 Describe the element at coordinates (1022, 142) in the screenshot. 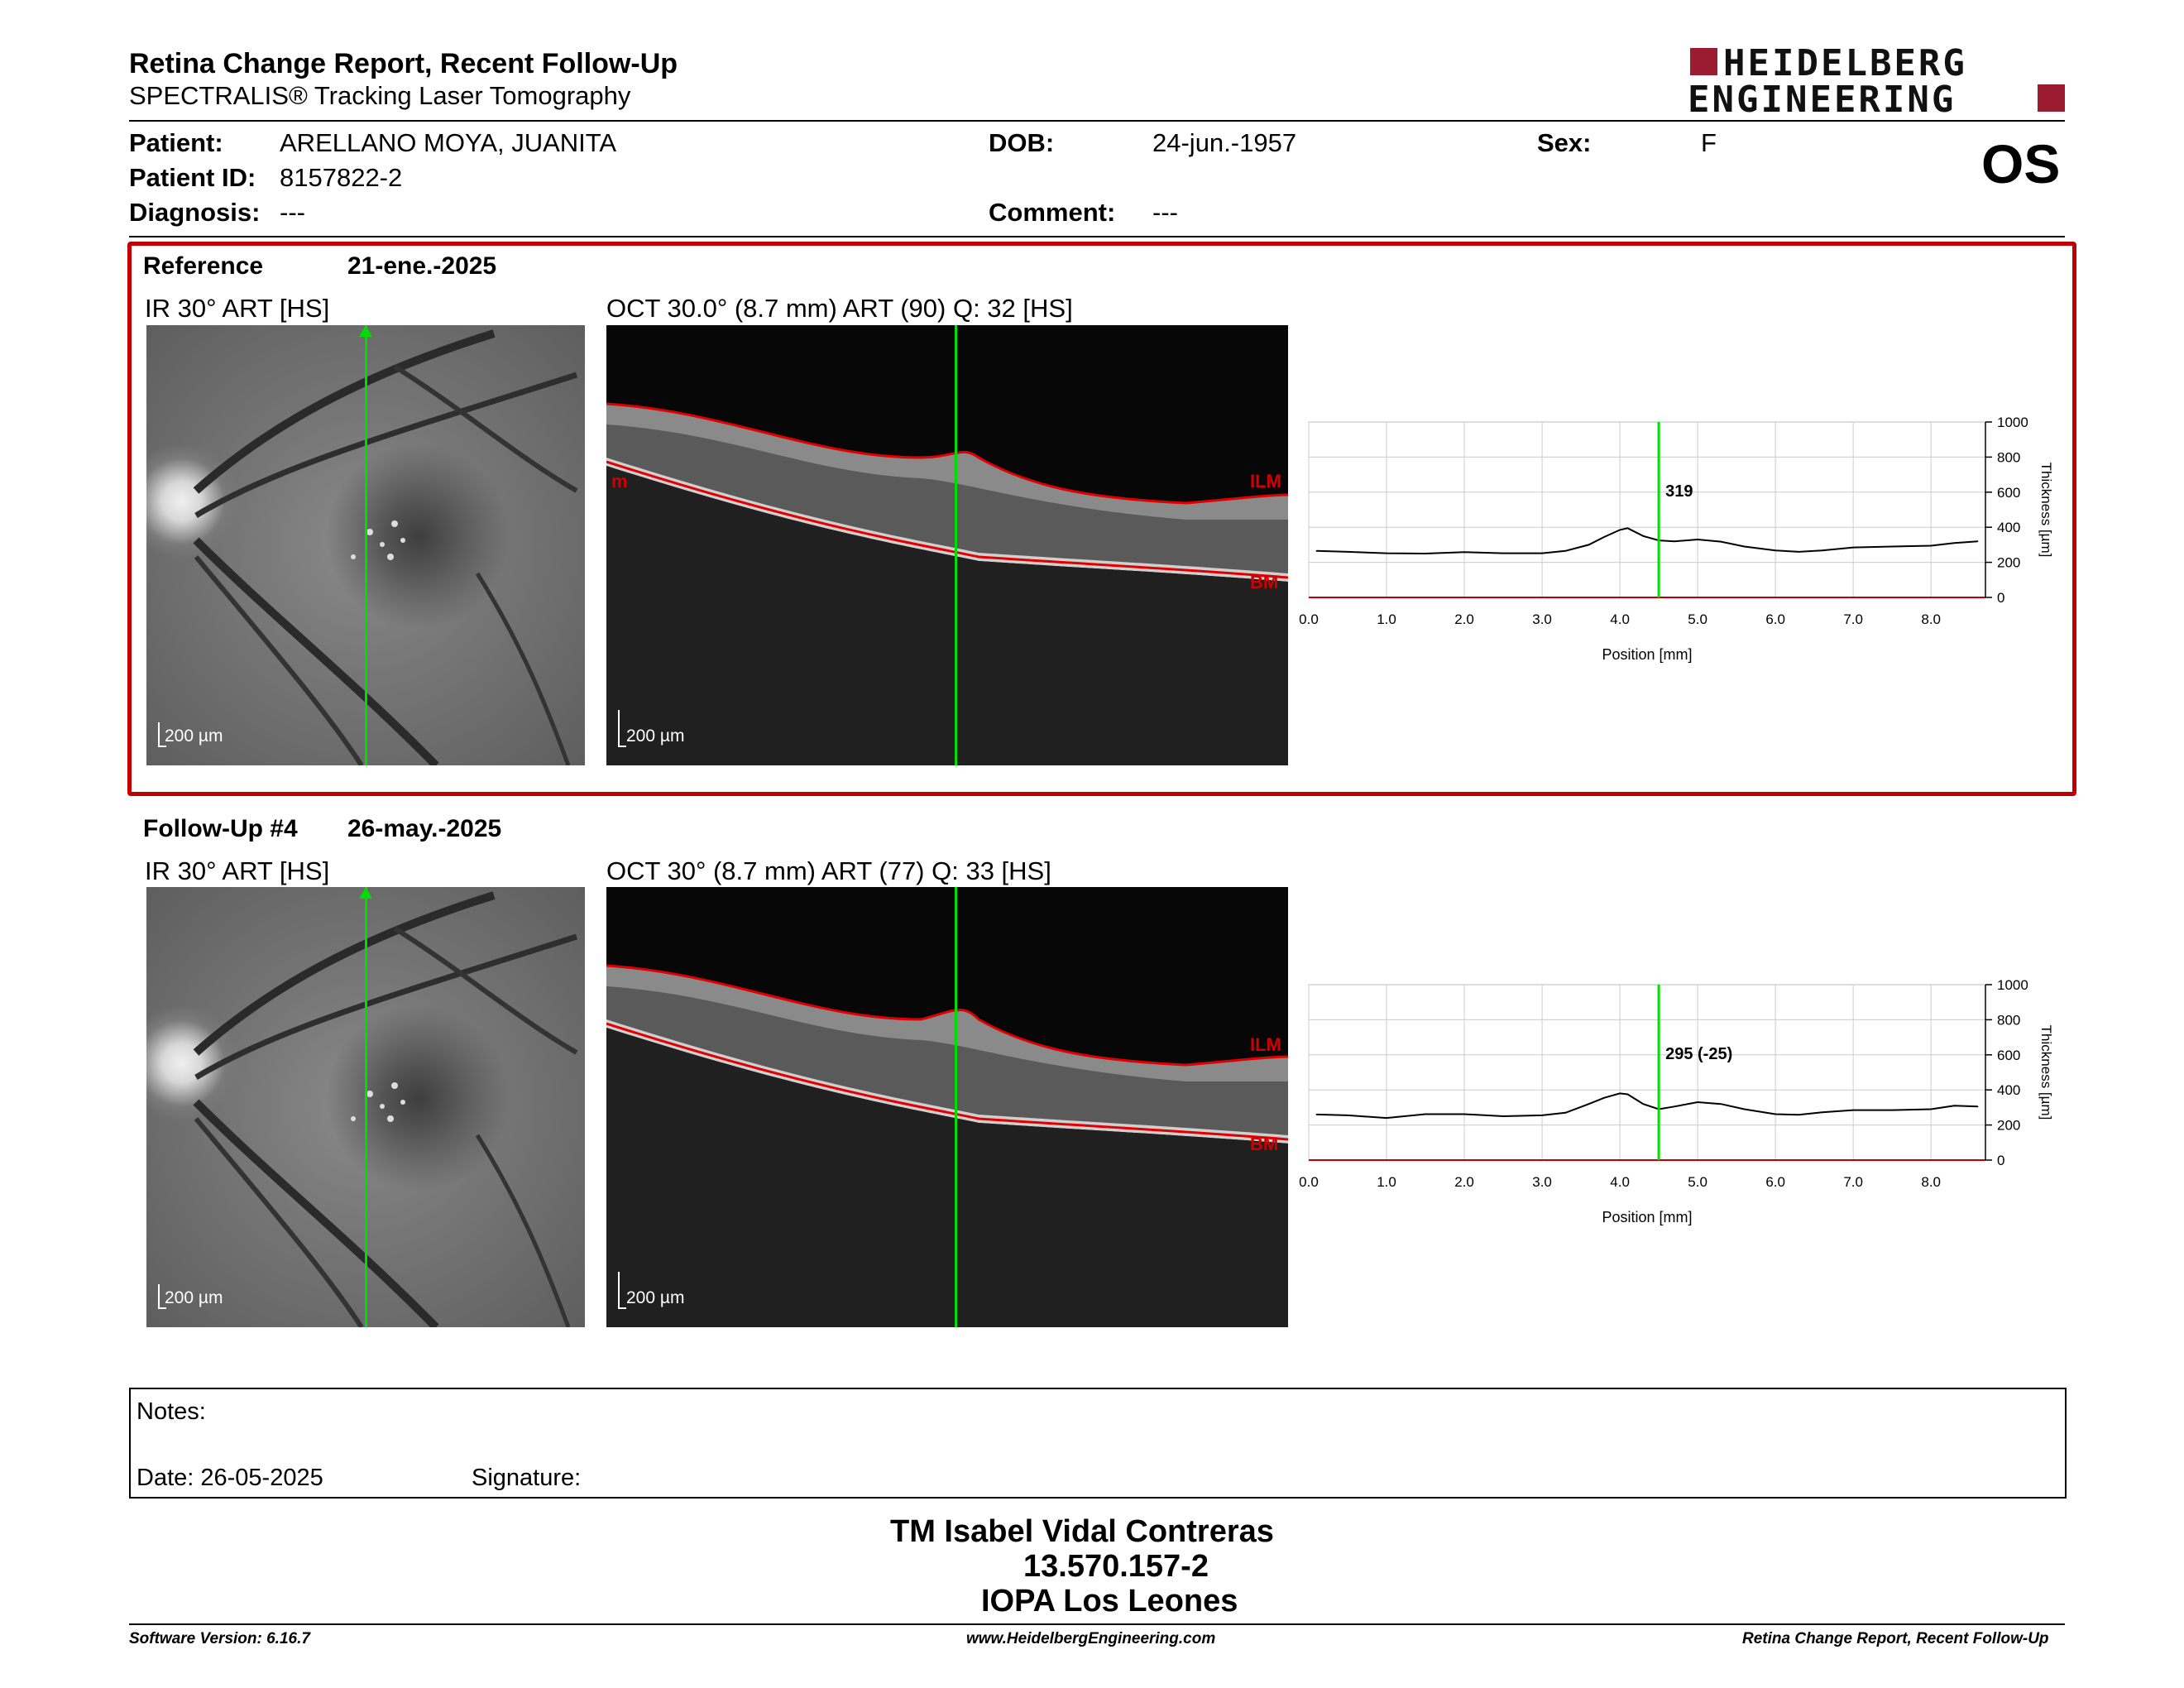

I see `dob-label: DOB:` at that location.